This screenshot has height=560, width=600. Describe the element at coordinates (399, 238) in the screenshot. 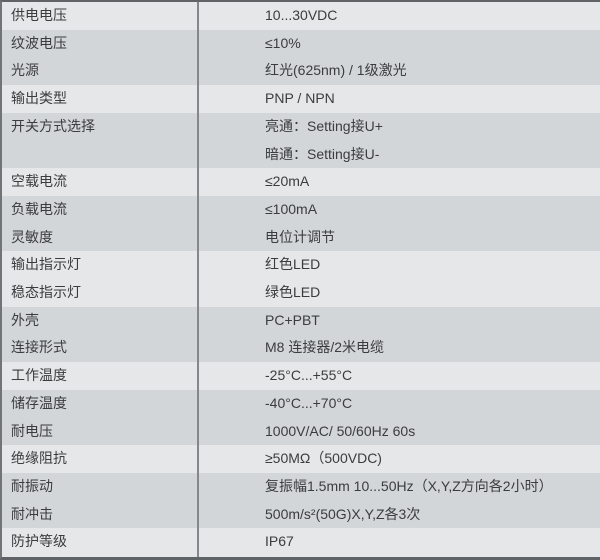

I see `spec-value: 电位计调节` at that location.